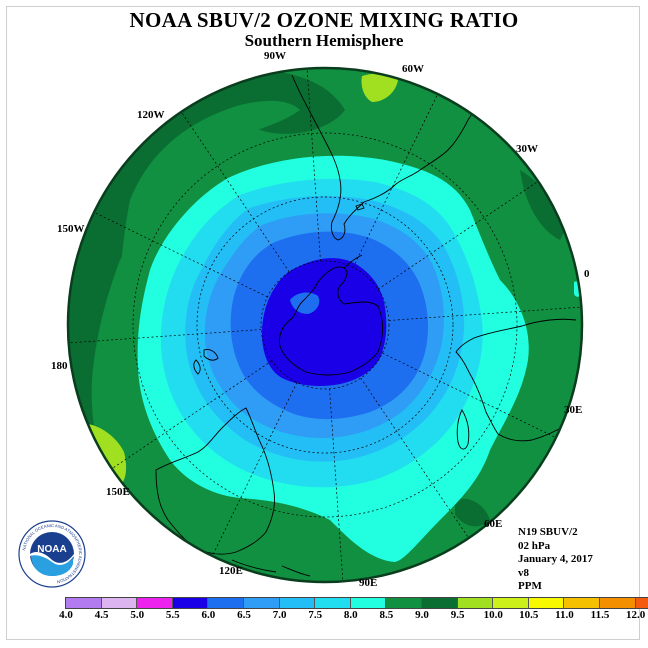 This screenshot has height=648, width=648. What do you see at coordinates (463, 429) in the screenshot?
I see `coastline-madagascar` at bounding box center [463, 429].